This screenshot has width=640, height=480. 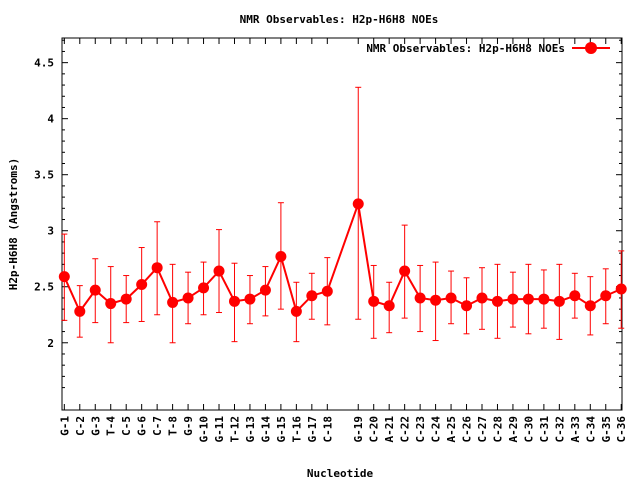 What do you see at coordinates (234, 429) in the screenshot?
I see `x-tick-label: T-12` at bounding box center [234, 429].